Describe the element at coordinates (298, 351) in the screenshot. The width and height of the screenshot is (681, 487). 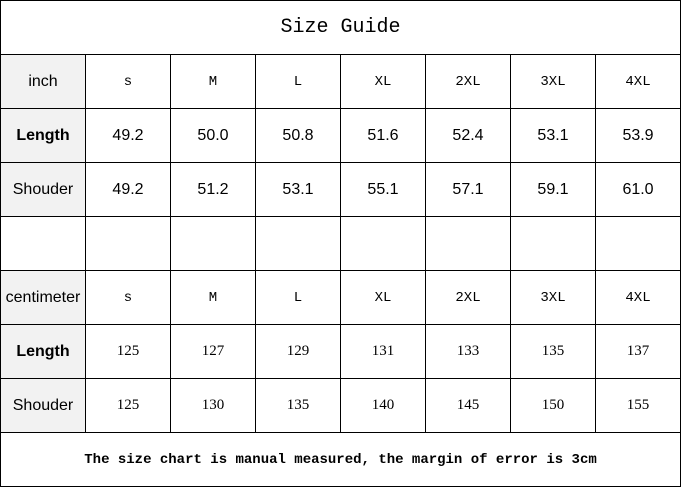
I see `value-cell: 129` at that location.